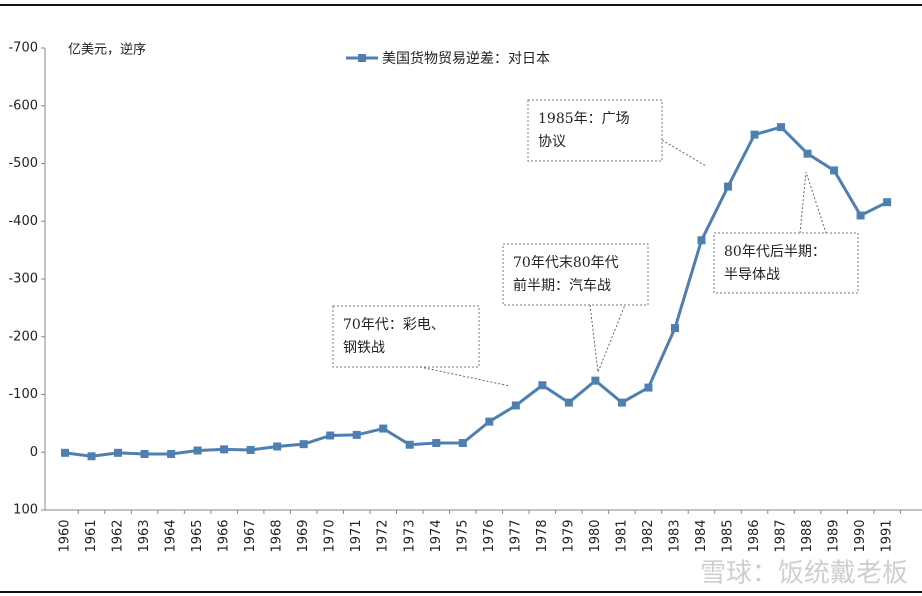 The height and width of the screenshot is (596, 922). I want to click on x-tick-label: 1977, so click(515, 535).